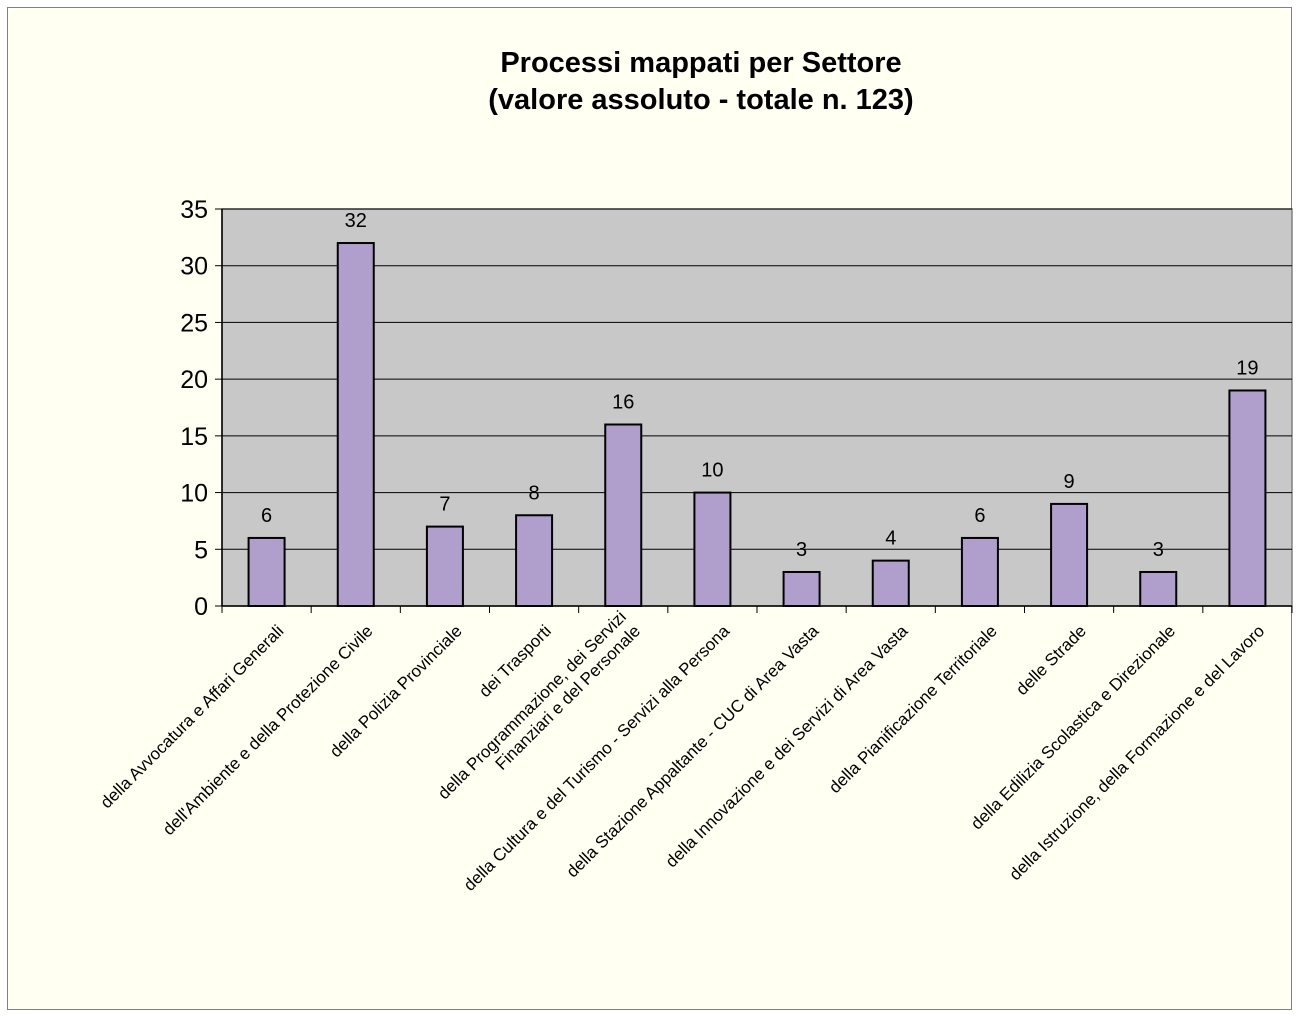 This screenshot has width=1299, height=1017. I want to click on y-tick-label: 10, so click(194, 494).